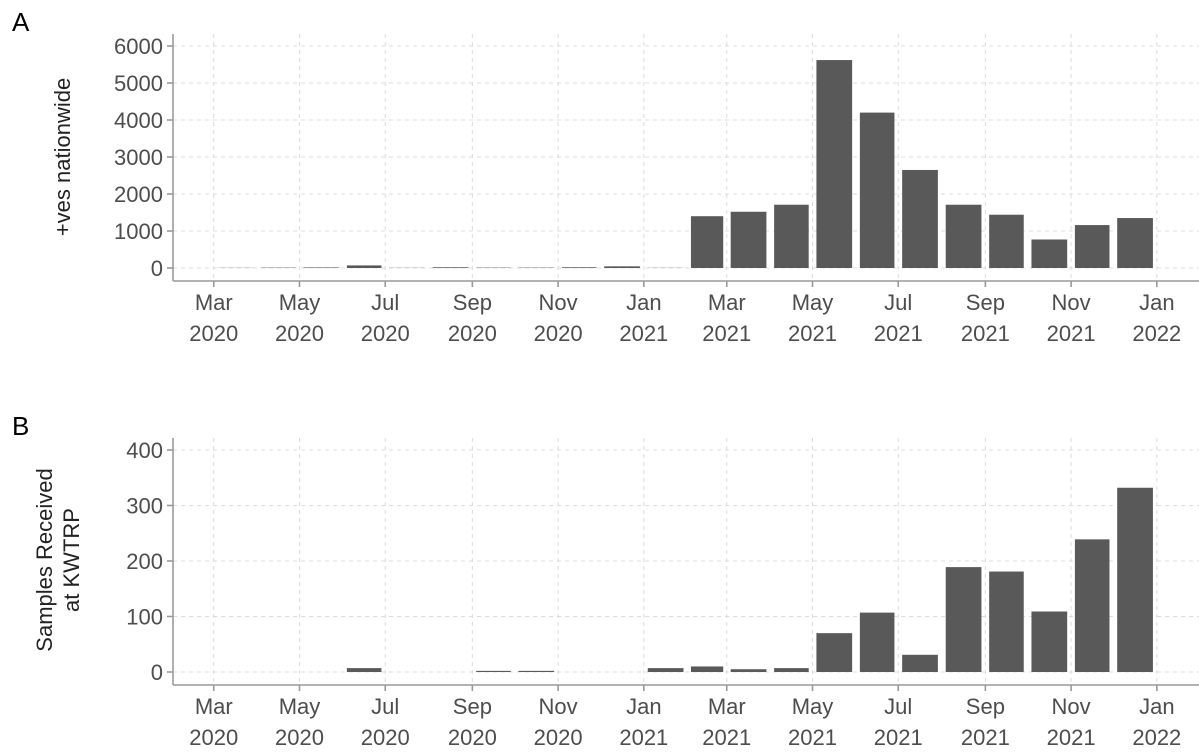 The image size is (1199, 752). I want to click on panel-label-b: B, so click(20, 426).